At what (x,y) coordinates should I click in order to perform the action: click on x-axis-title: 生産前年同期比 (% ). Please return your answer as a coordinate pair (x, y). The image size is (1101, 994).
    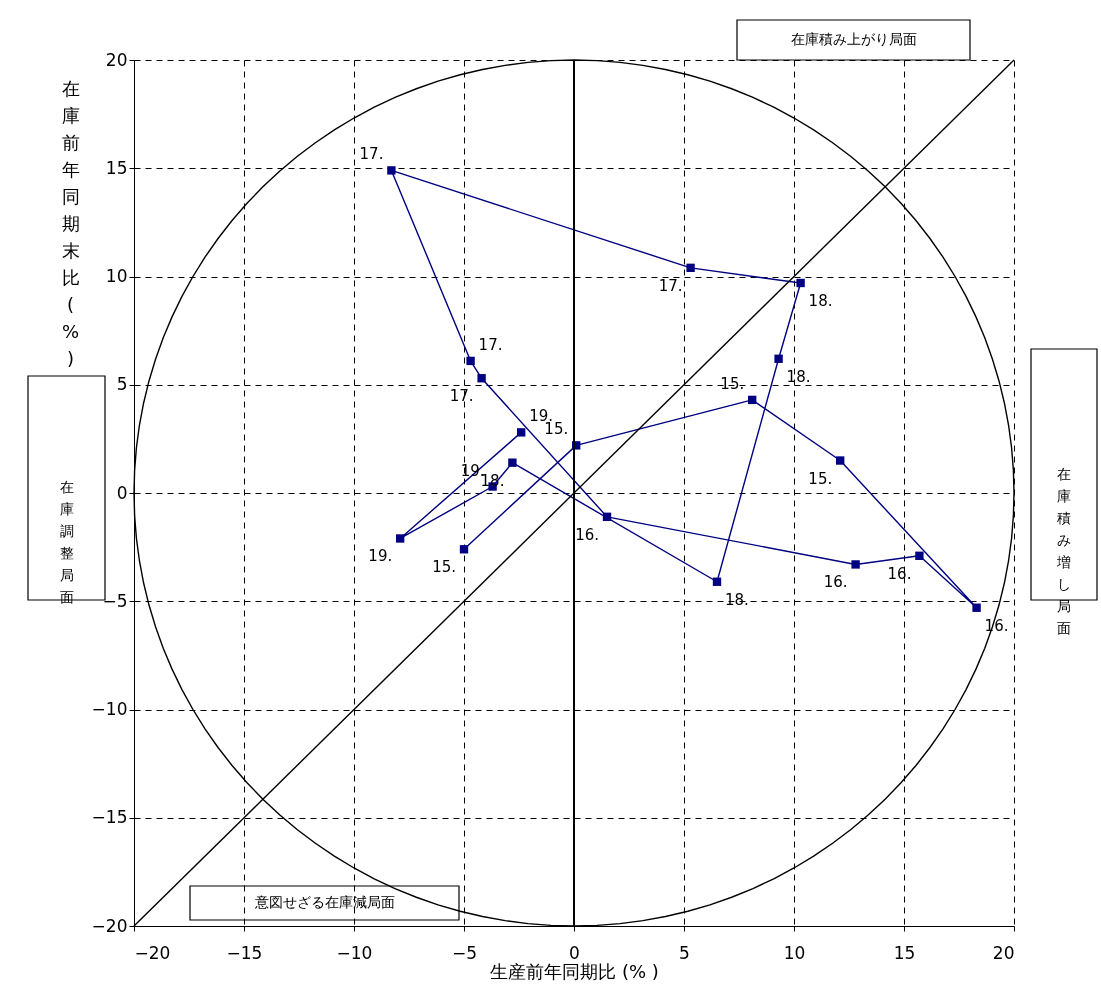
    Looking at the image, I should click on (574, 971).